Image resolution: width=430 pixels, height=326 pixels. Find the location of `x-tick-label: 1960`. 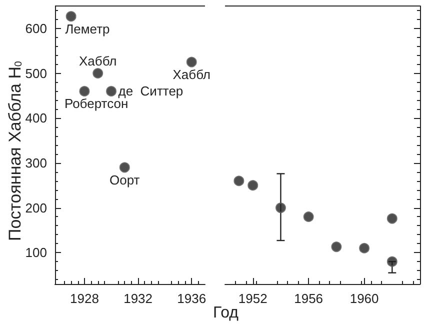

x-tick-label: 1960 is located at coordinates (364, 298).